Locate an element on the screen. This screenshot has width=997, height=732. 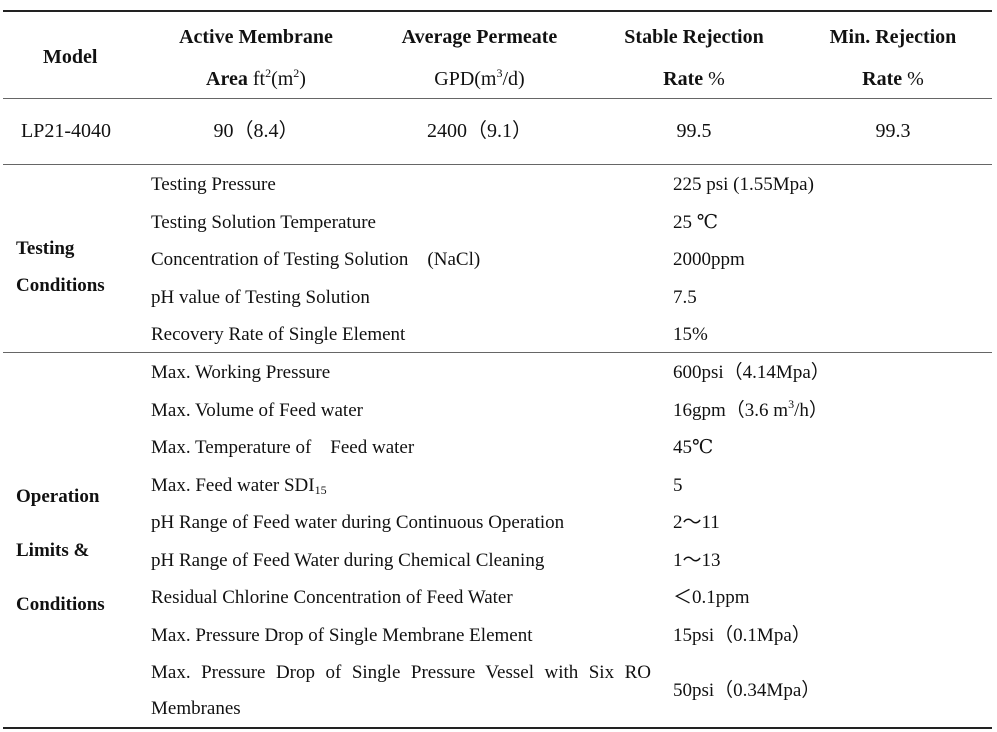
product-rule is located at coordinates (497, 164).